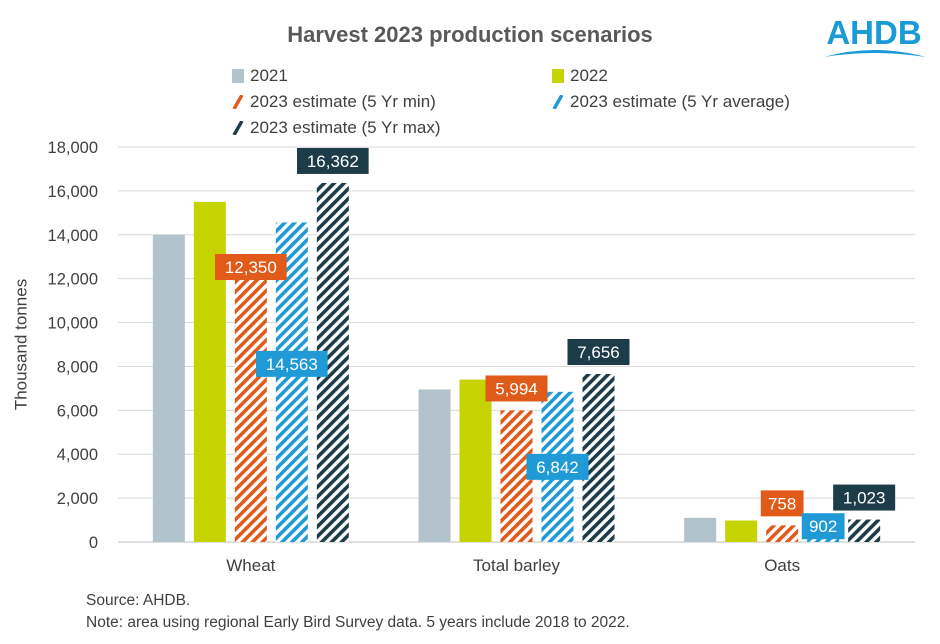 The width and height of the screenshot is (940, 644). Describe the element at coordinates (516, 565) in the screenshot. I see `x-tick-label: Total barley` at that location.